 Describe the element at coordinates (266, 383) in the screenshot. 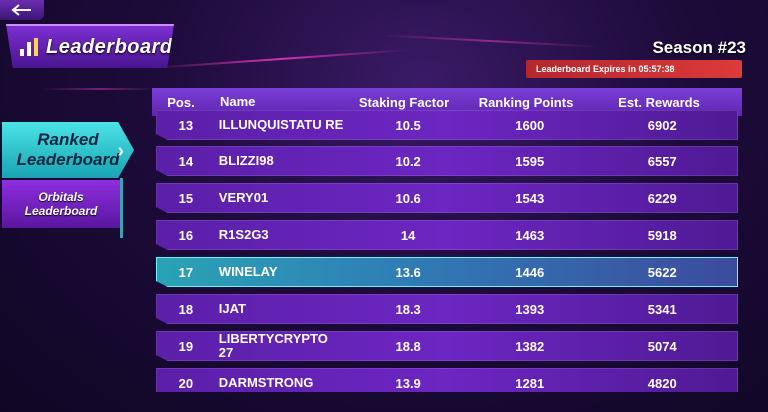

I see `cell-name: DARMSTRONG` at that location.